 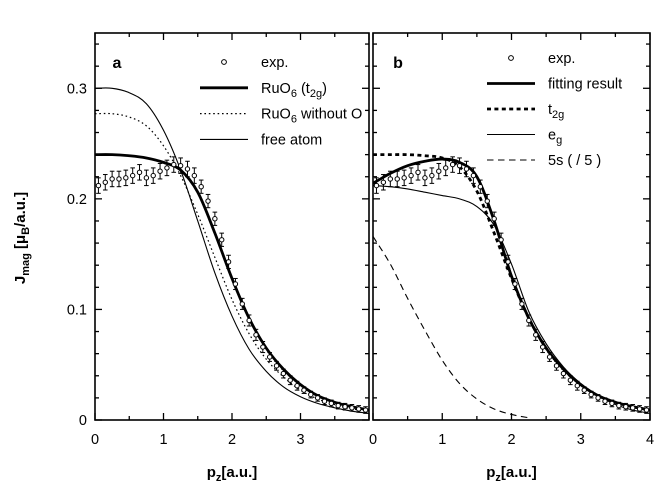 I want to click on y-tick-label: 0.2, so click(x=77, y=200).